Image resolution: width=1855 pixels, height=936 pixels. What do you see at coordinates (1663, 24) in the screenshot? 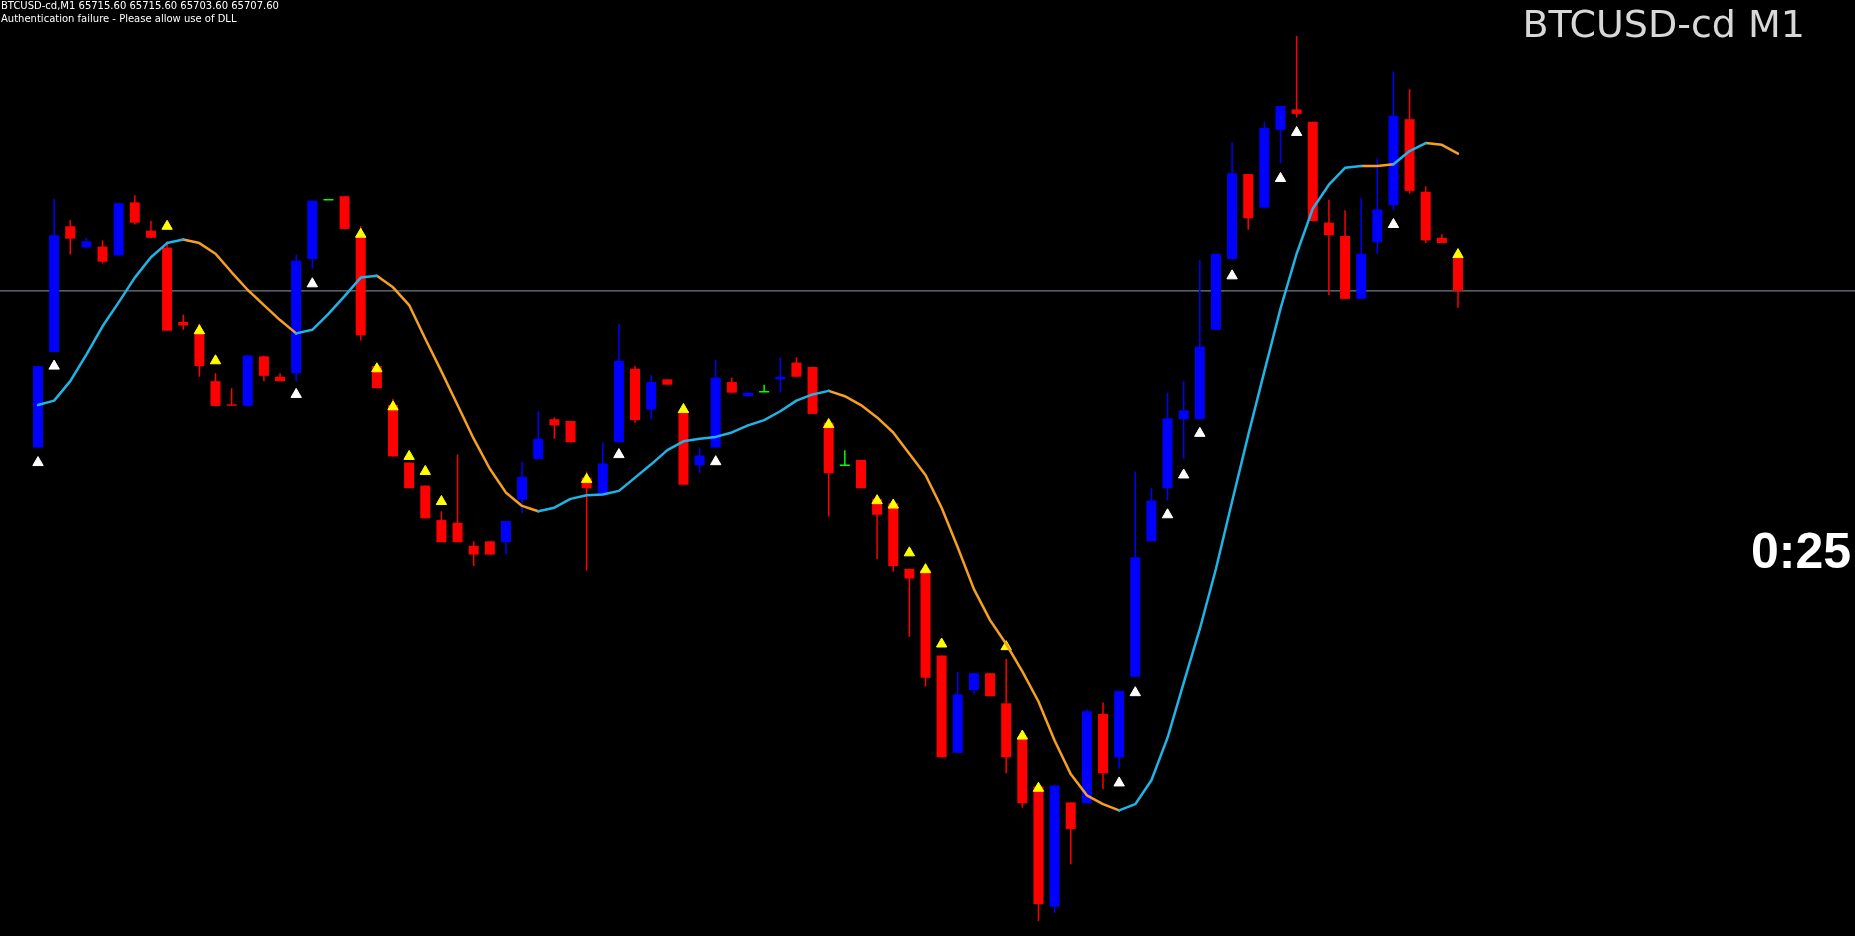
I see `text: BTCUSD-cd M1` at bounding box center [1663, 24].